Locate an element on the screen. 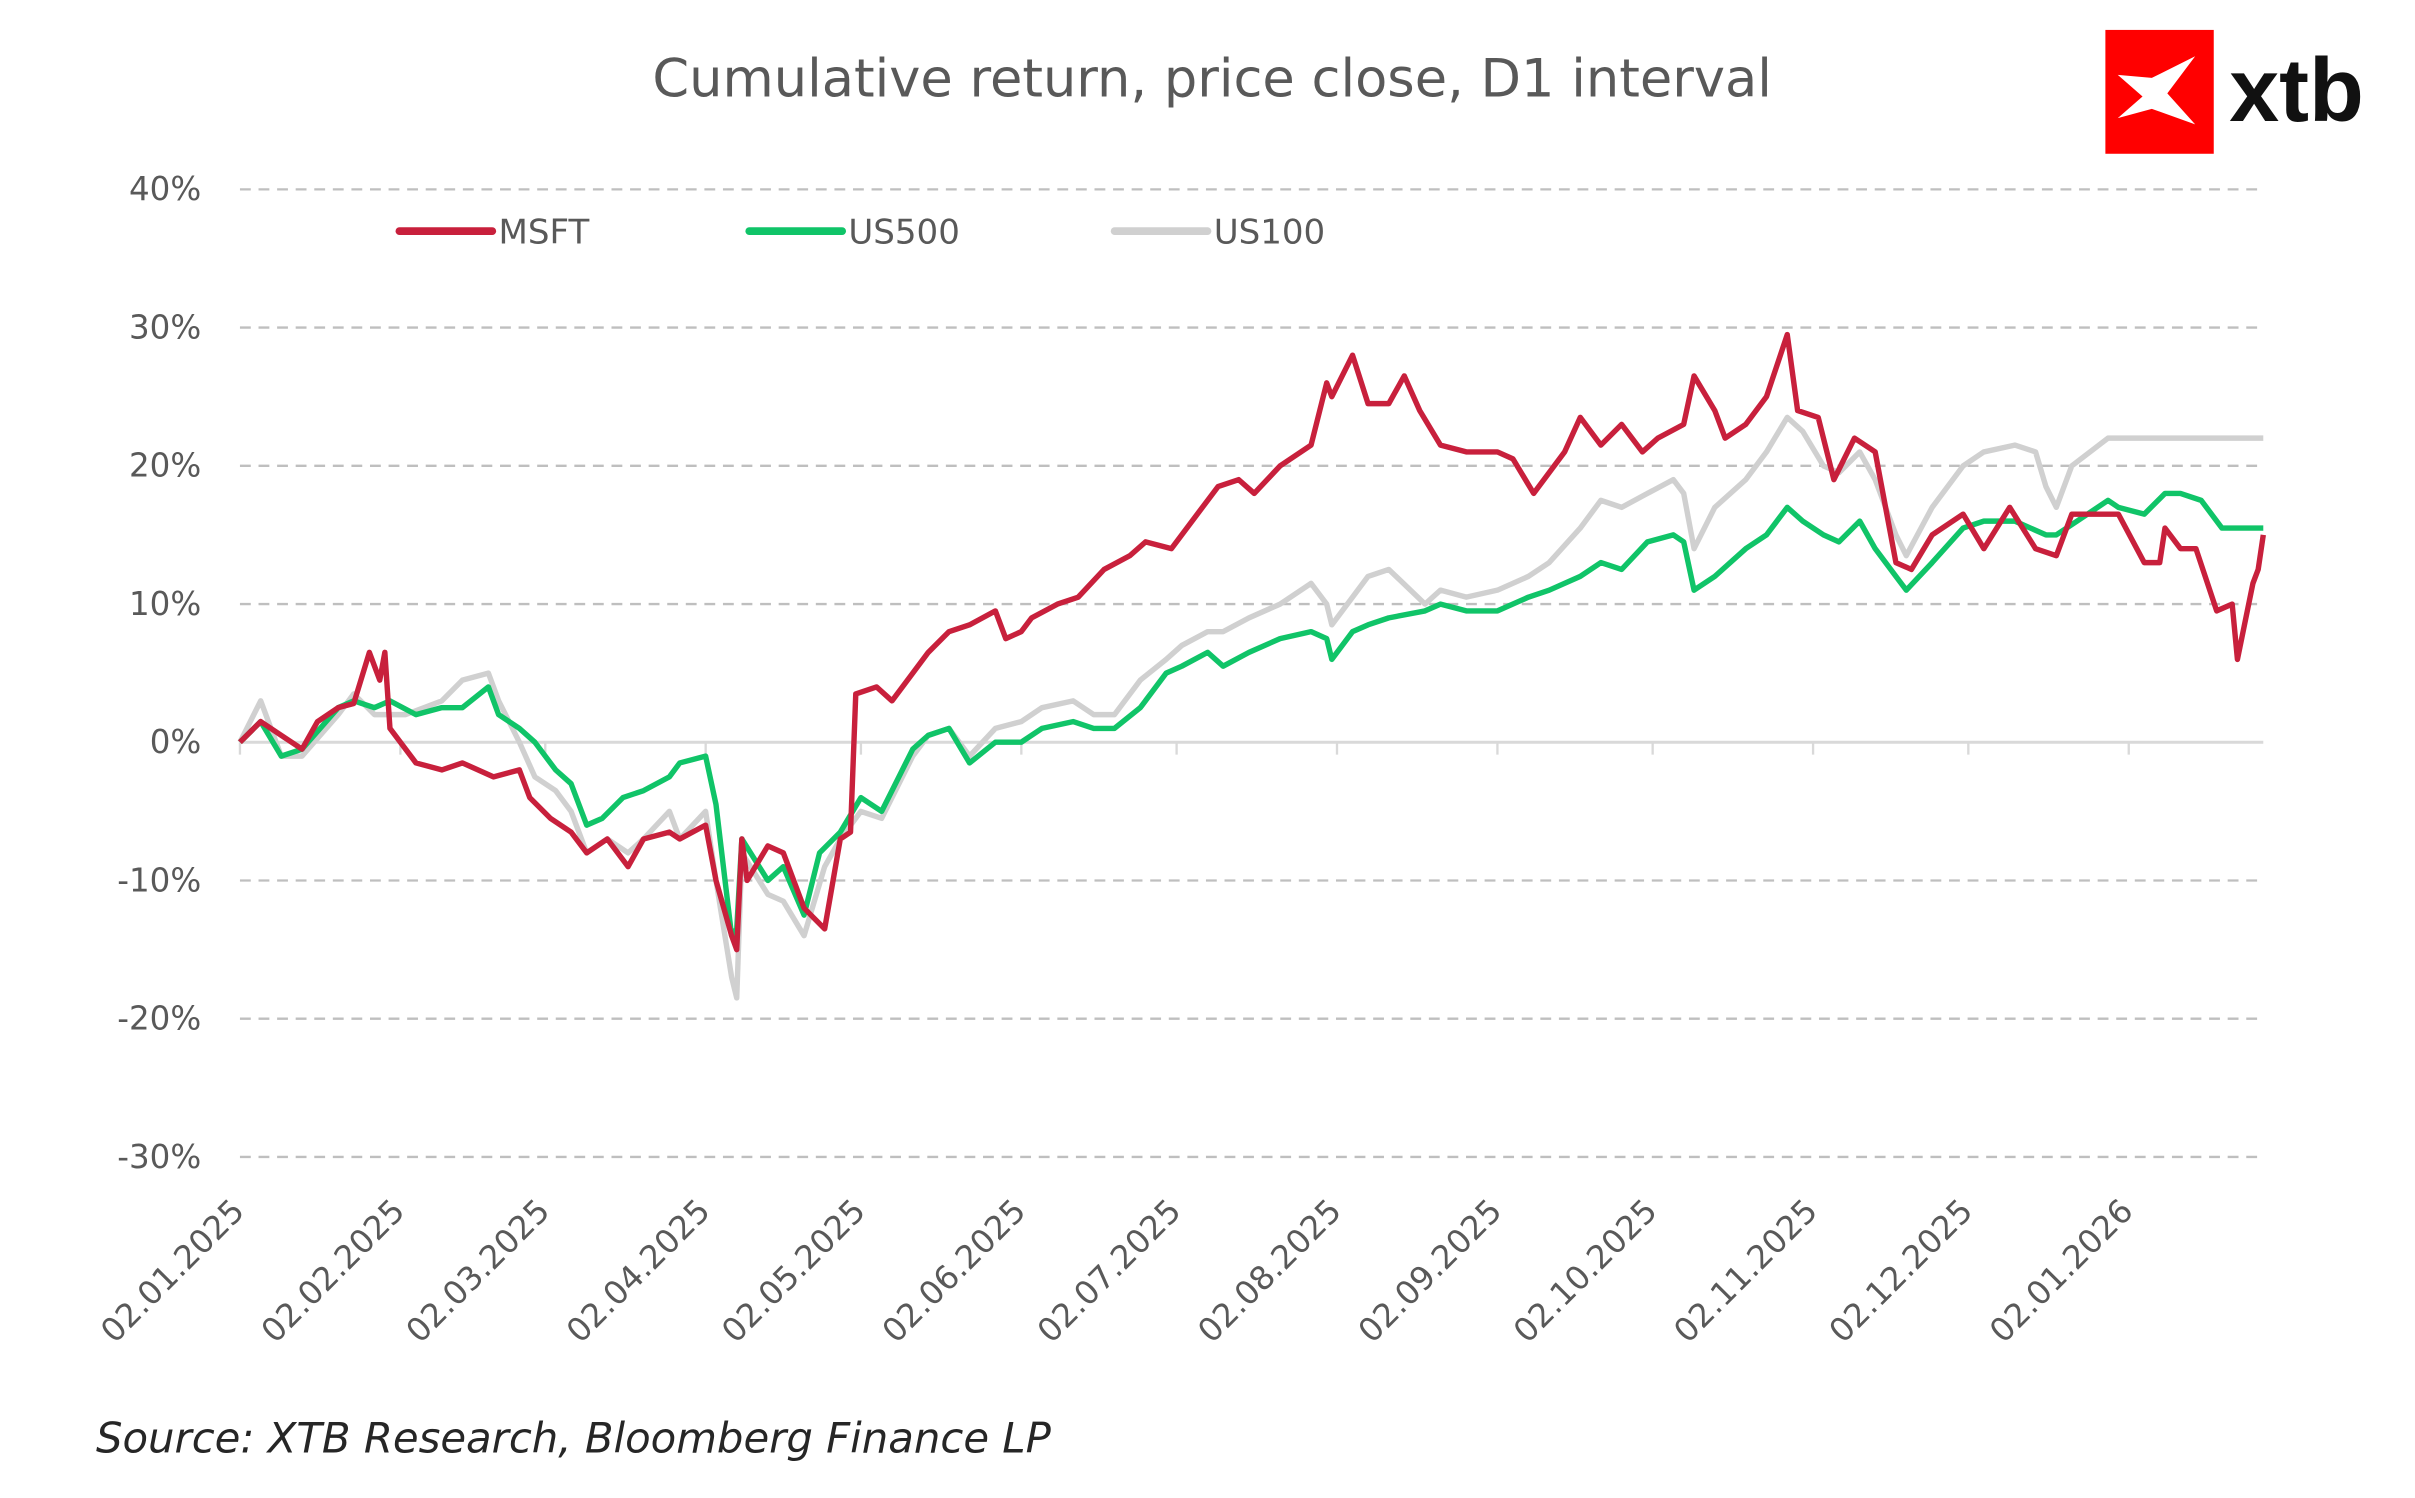 The image size is (2415, 1498). legend-label: MSFT is located at coordinates (543, 233).